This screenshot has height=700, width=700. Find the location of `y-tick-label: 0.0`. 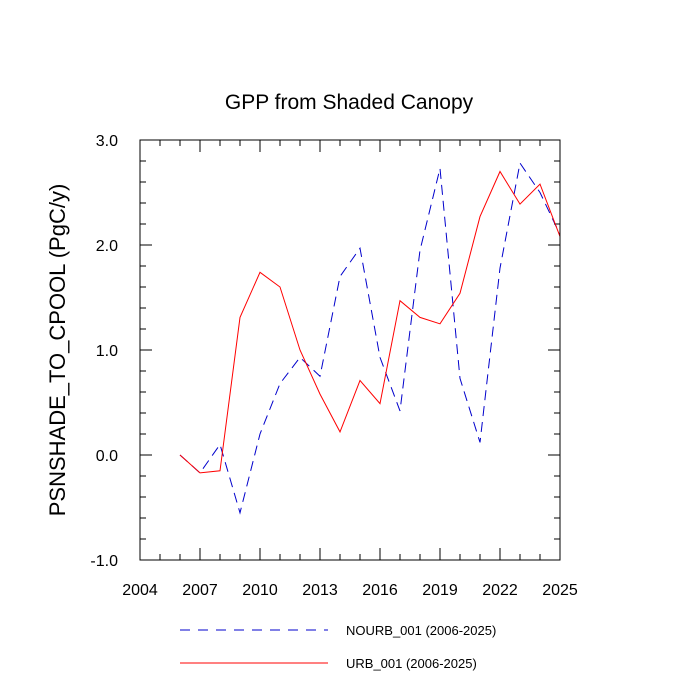

y-tick-label: 0.0 is located at coordinates (107, 456).